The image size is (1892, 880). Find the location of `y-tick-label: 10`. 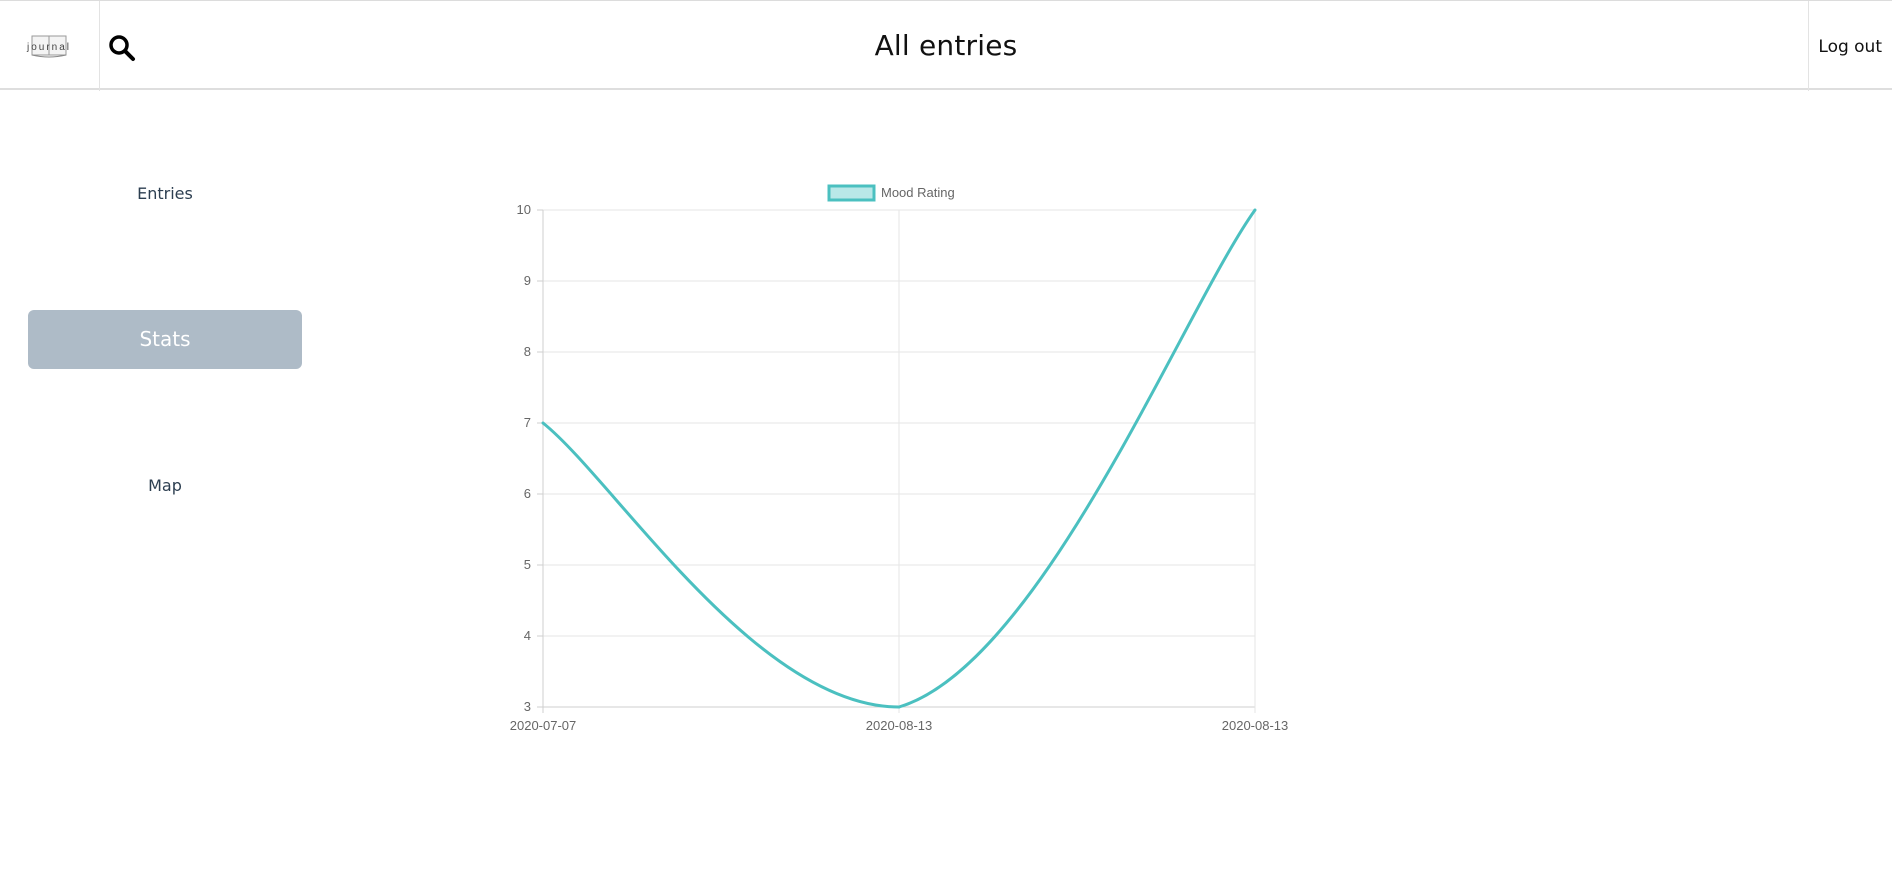

y-tick-label: 10 is located at coordinates (524, 209).